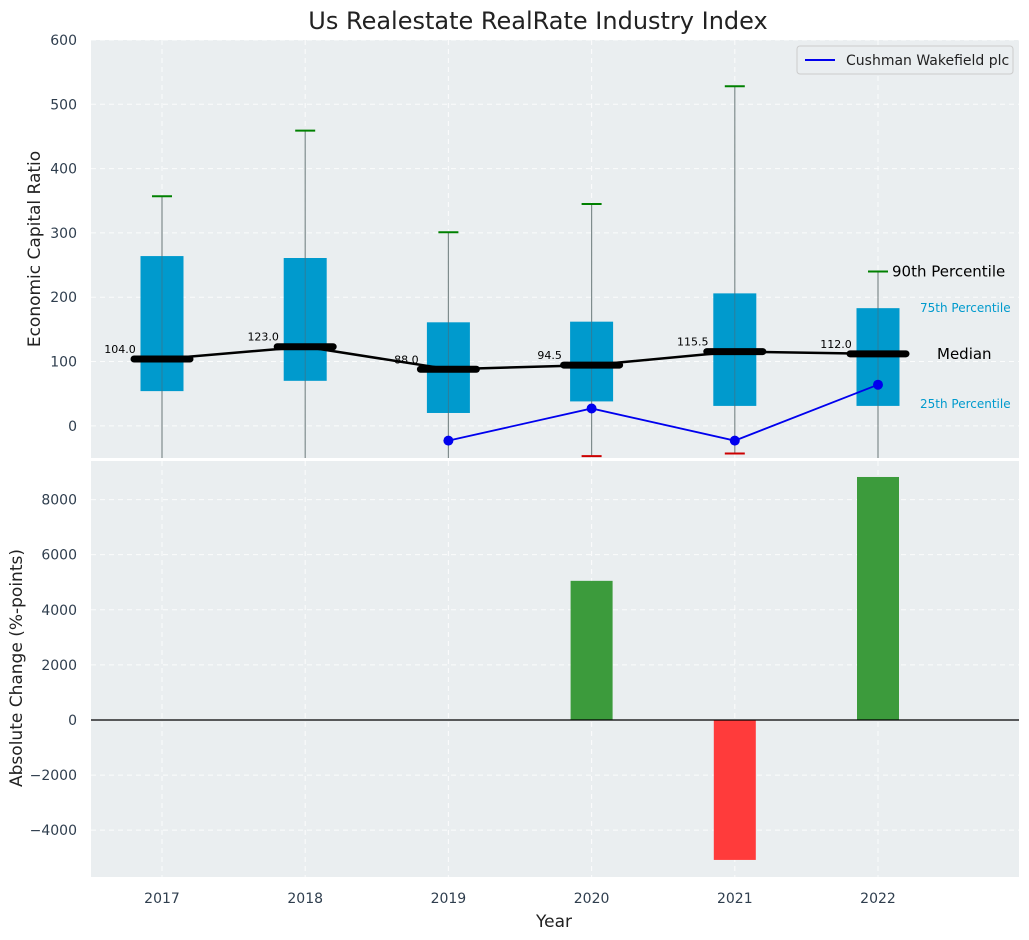 The width and height of the screenshot is (1029, 940). Describe the element at coordinates (120, 349) in the screenshot. I see `median-data-label: 104.0` at that location.